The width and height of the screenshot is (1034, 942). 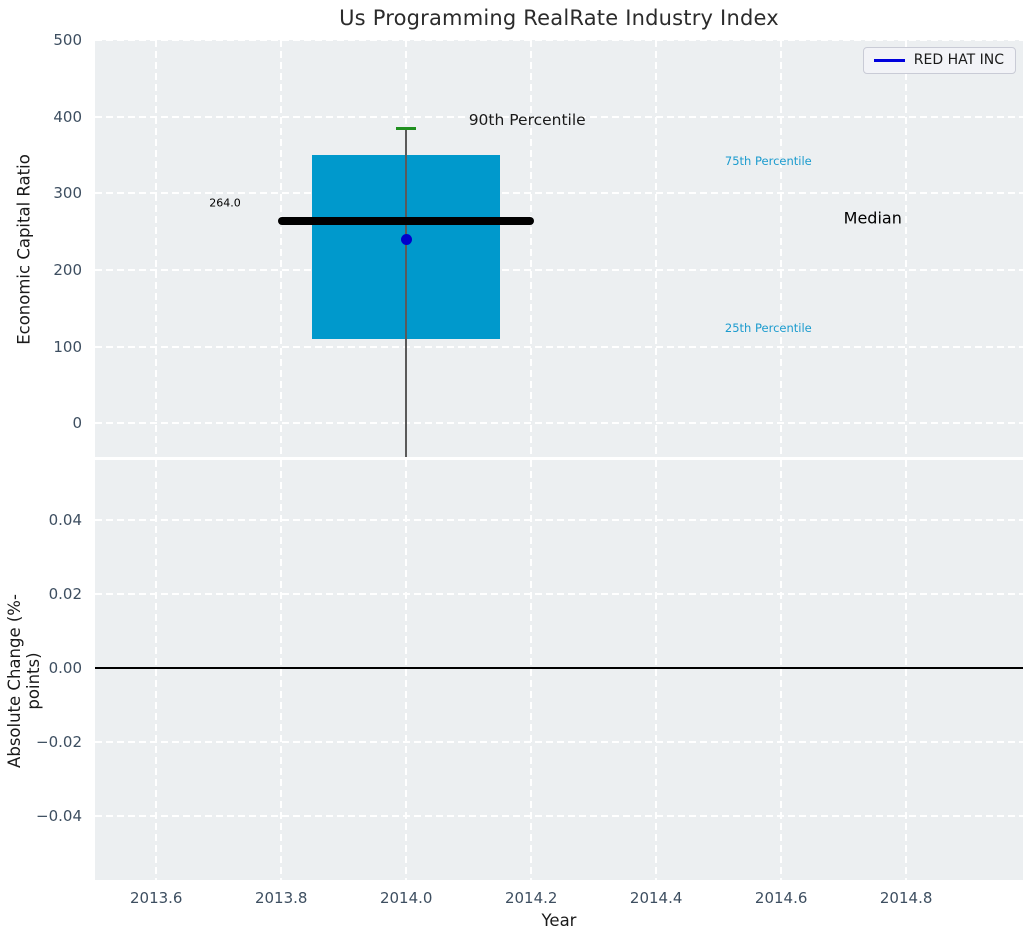 What do you see at coordinates (65, 667) in the screenshot?
I see `y-tick-label: 0.00` at bounding box center [65, 667].